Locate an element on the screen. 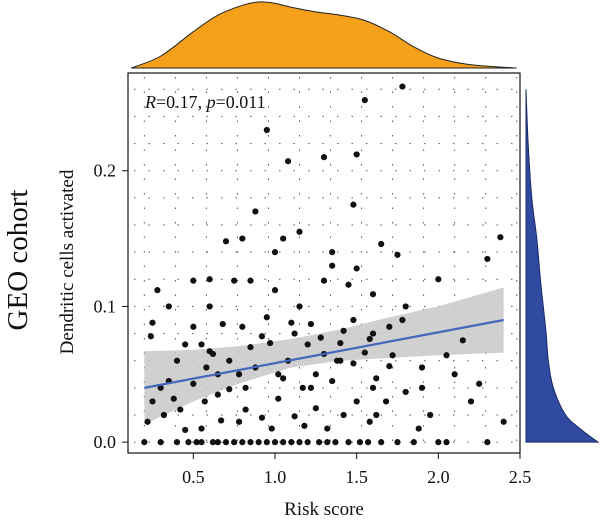 This screenshot has width=600, height=523. trend-line is located at coordinates (324, 353).